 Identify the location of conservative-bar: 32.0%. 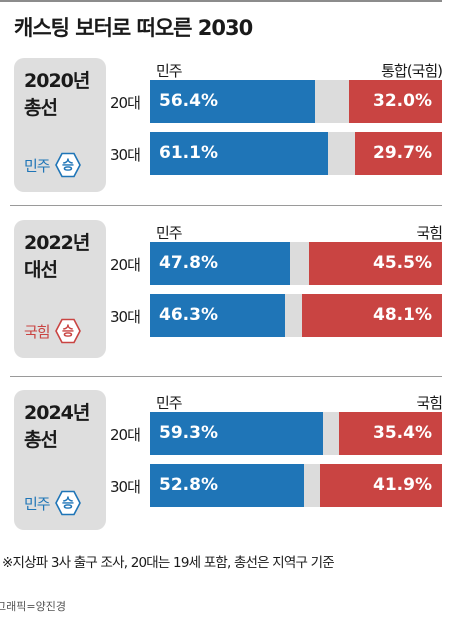
(395, 101).